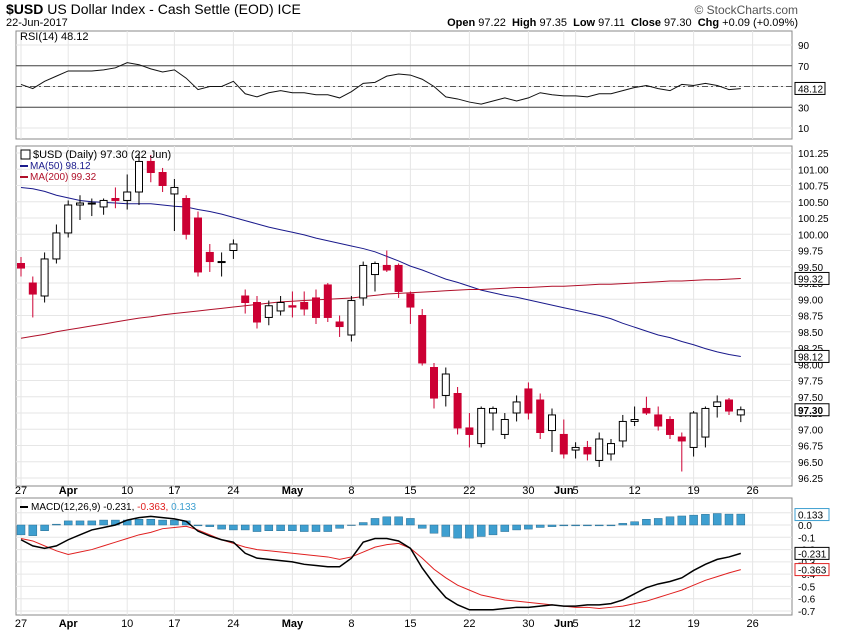 This screenshot has height=633, width=850. Describe the element at coordinates (127, 624) in the screenshot. I see `x-axis-label-bottom: 10` at that location.